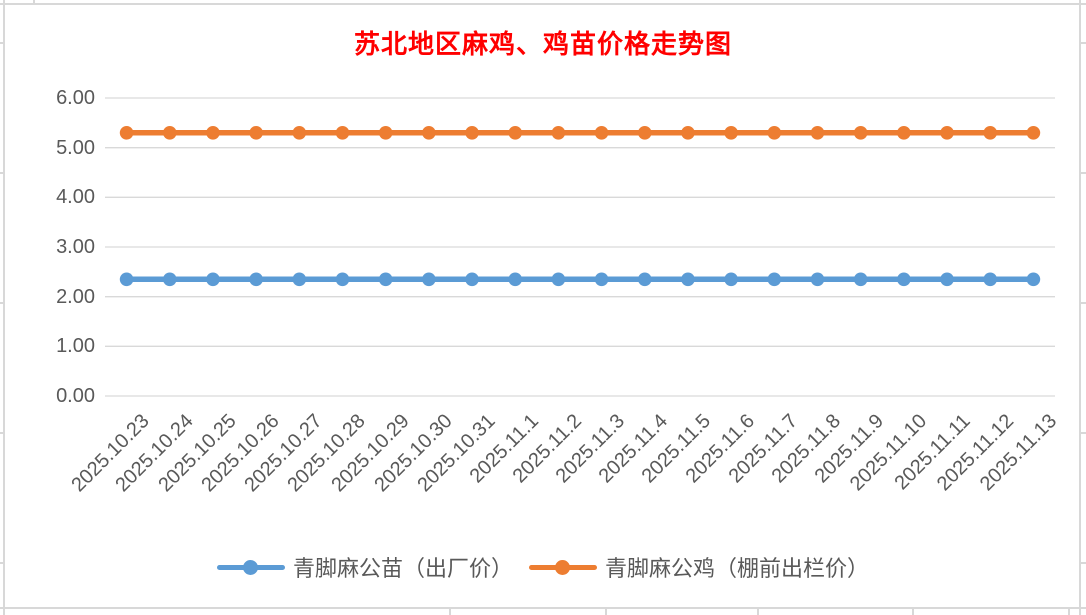 The image size is (1086, 615). What do you see at coordinates (402, 568) in the screenshot?
I see `legend-label: 青脚麻公苗（出厂价）` at bounding box center [402, 568].